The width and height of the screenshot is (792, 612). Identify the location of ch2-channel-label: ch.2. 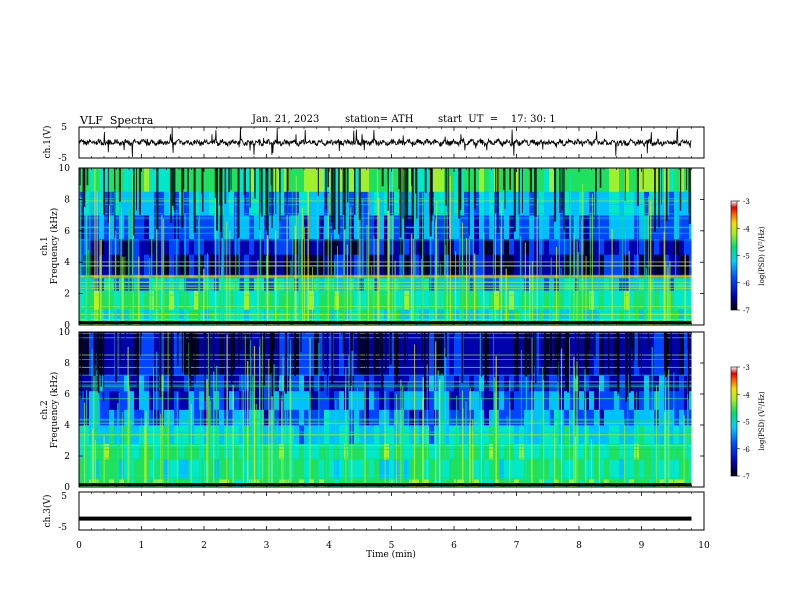
(45, 409).